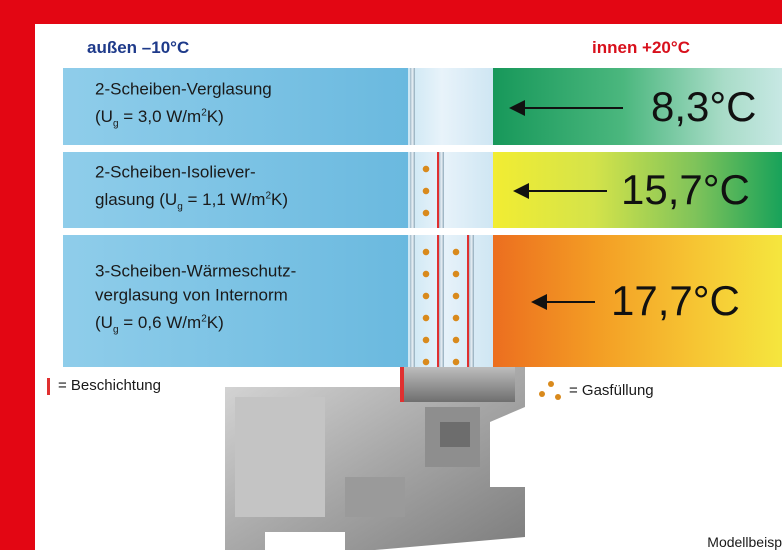  I want to click on glazing-name: 3-Scheiben-Wärmeschutz-, so click(196, 271).